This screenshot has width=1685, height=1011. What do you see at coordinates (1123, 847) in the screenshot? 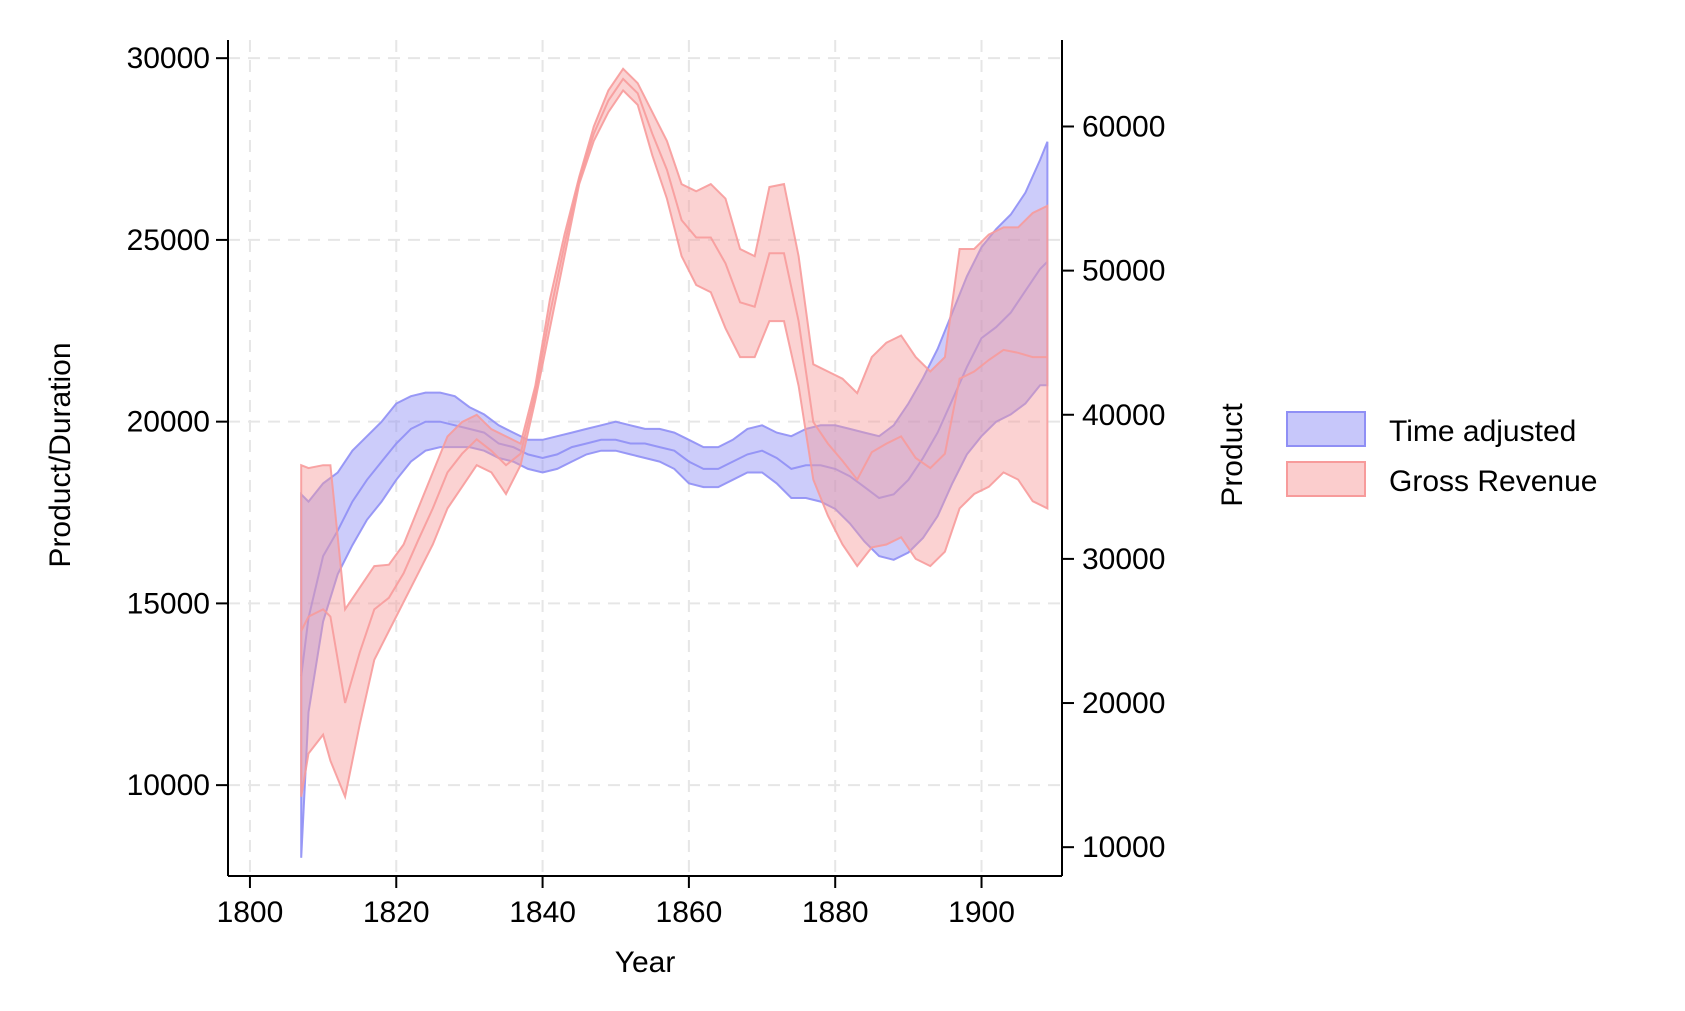
I see `y-right-tick-label-10000: 10000` at bounding box center [1123, 847].